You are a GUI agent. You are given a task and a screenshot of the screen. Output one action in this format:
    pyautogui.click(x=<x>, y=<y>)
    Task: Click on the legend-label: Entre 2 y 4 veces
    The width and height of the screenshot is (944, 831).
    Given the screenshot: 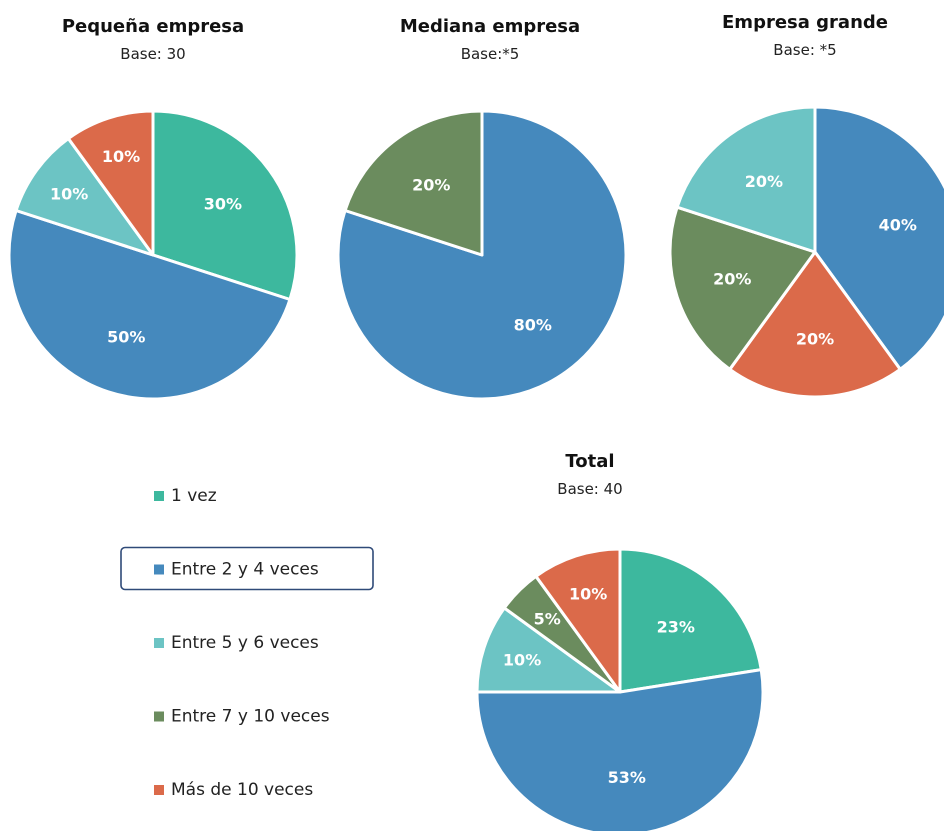 What is the action you would take?
    pyautogui.click(x=245, y=570)
    